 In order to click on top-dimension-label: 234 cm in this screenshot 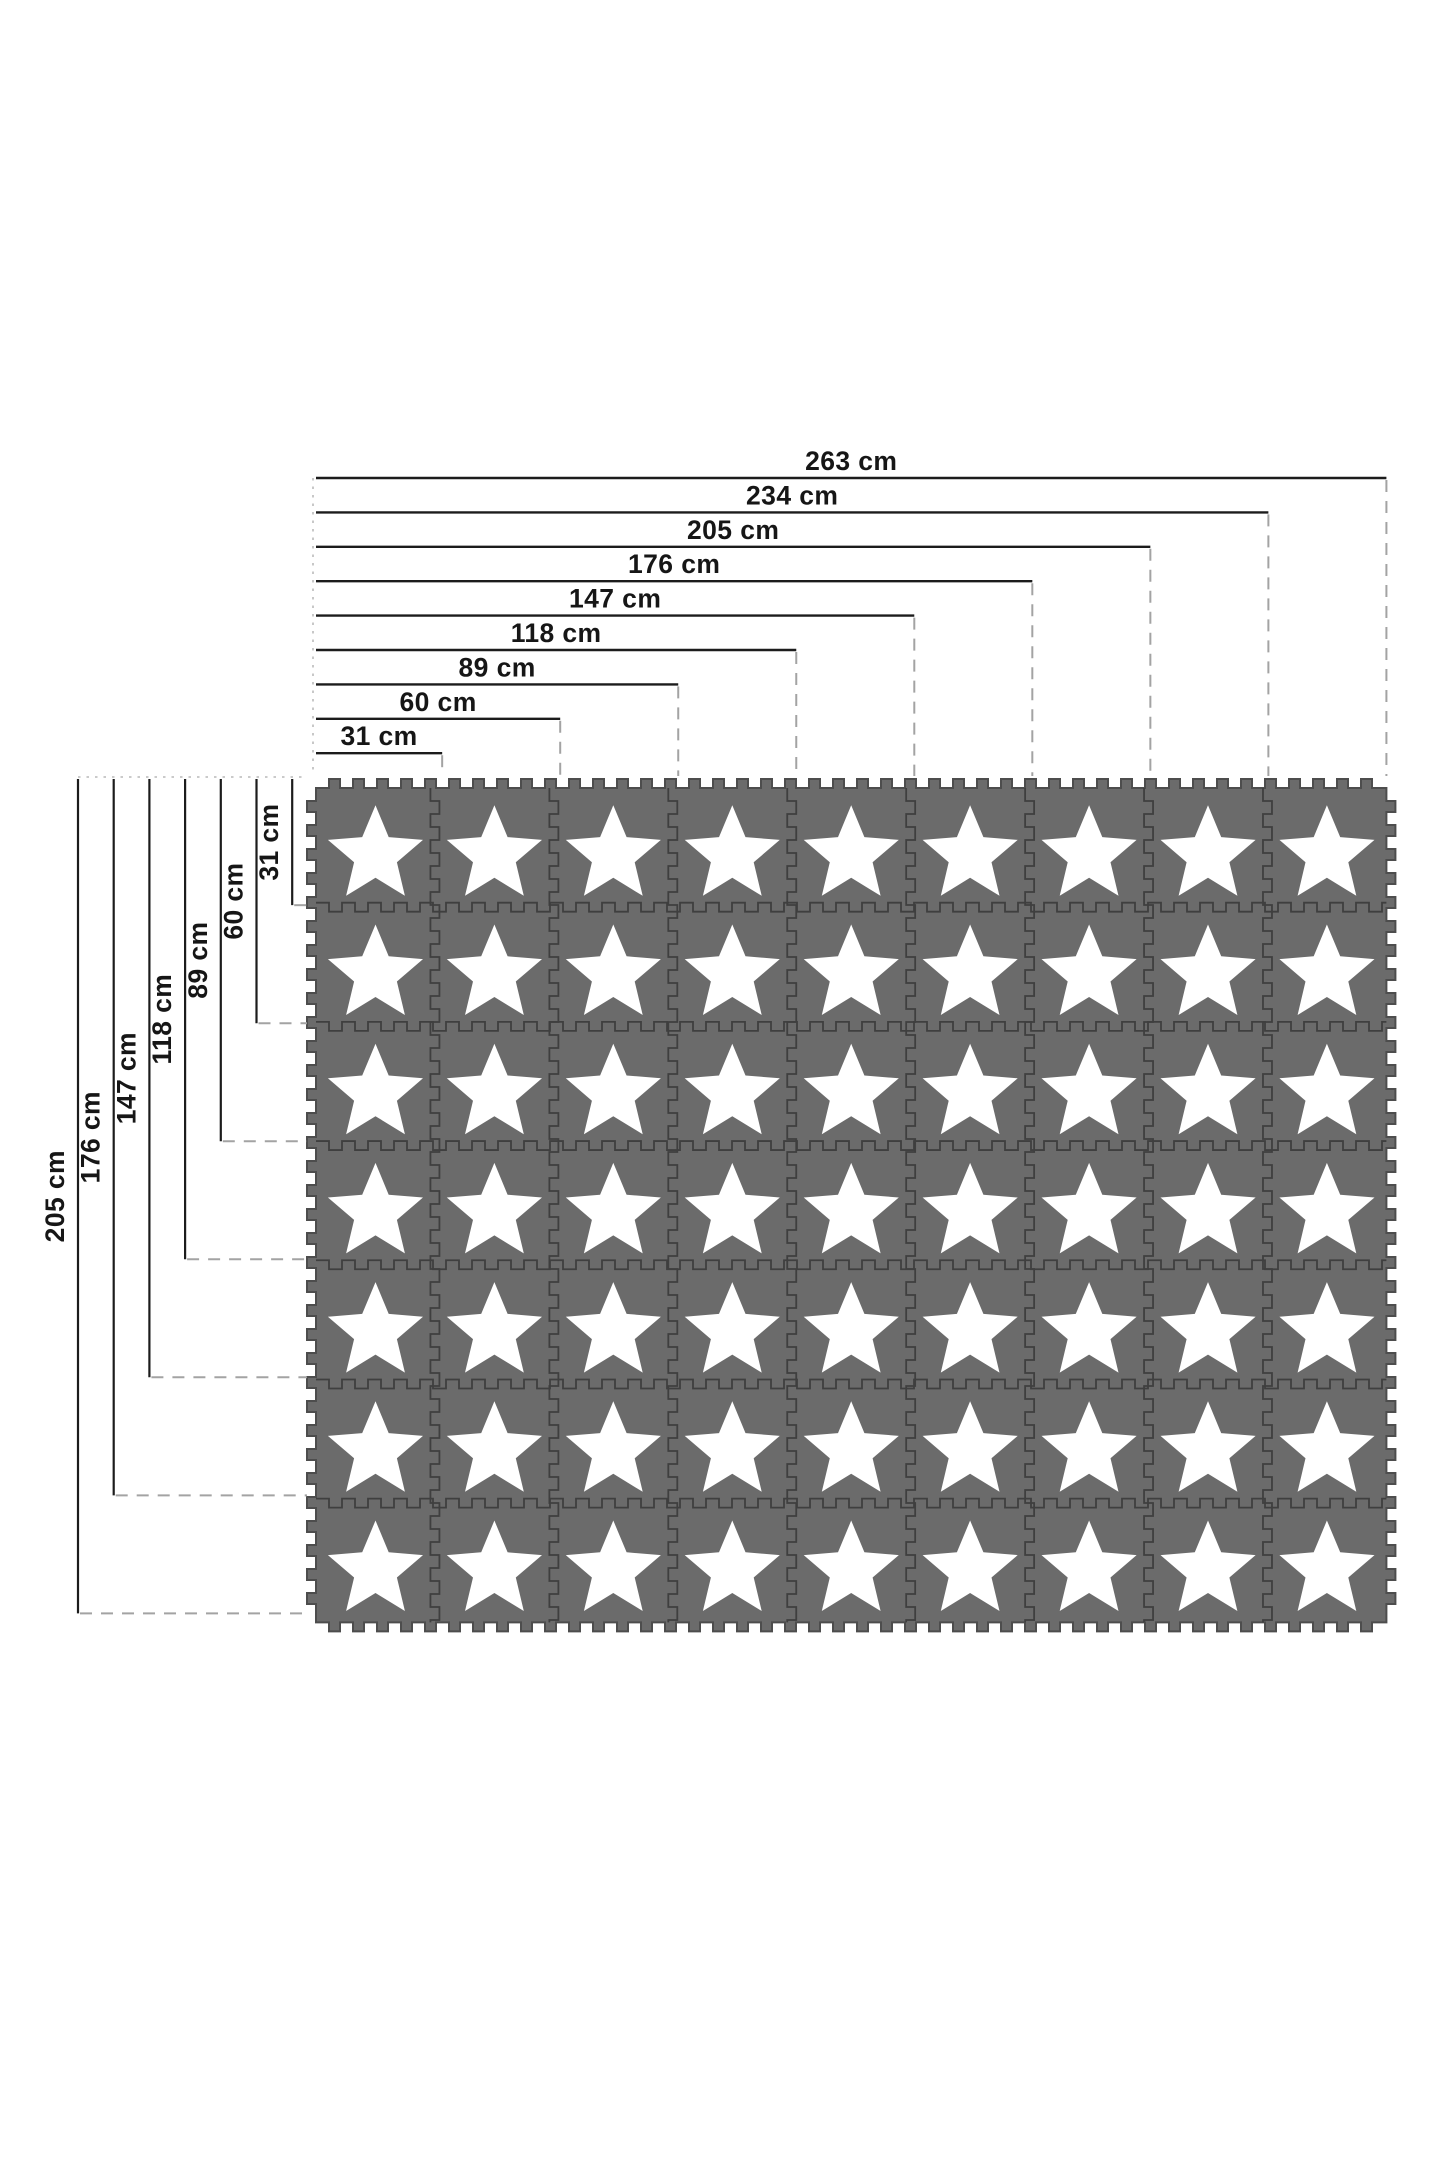, I will do `click(792, 495)`.